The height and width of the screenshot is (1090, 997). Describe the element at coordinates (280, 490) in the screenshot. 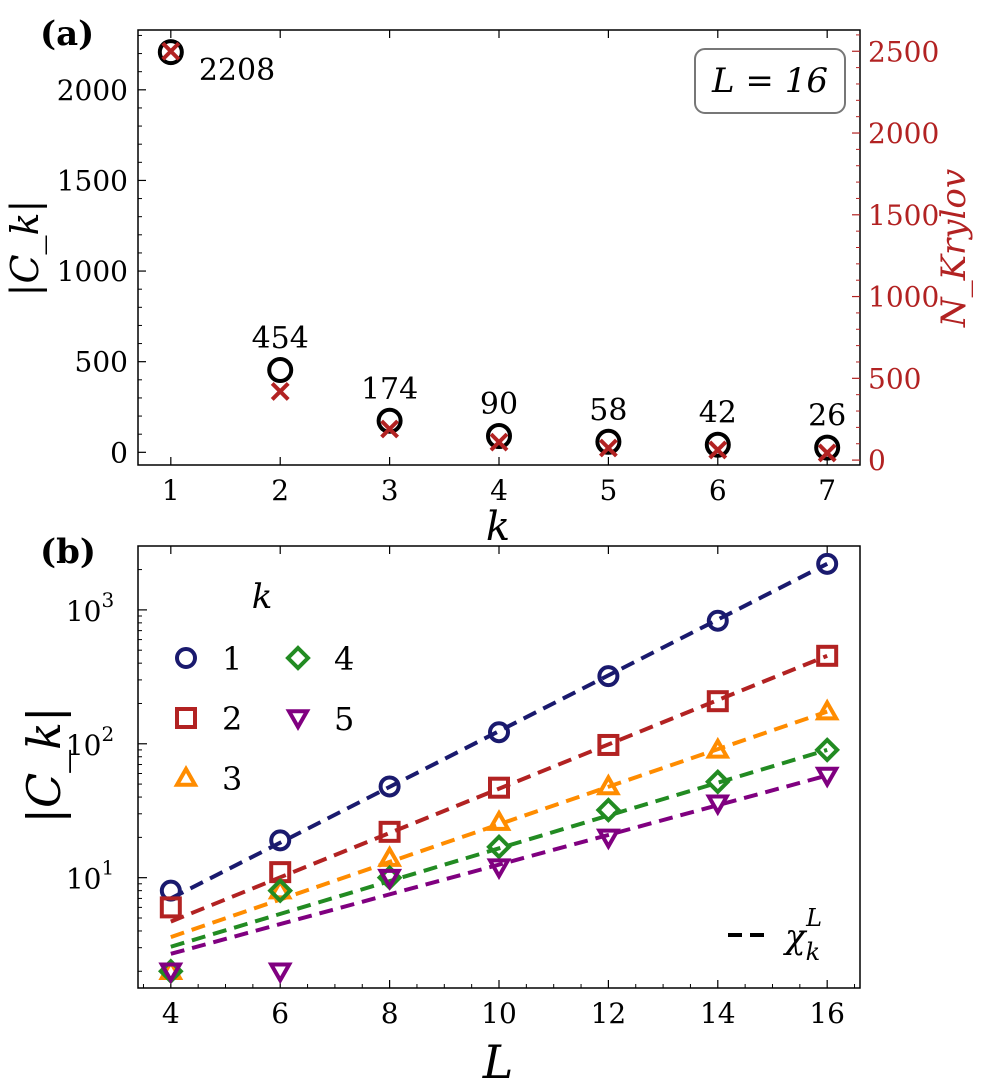

I see `x-tick-label: 2` at that location.